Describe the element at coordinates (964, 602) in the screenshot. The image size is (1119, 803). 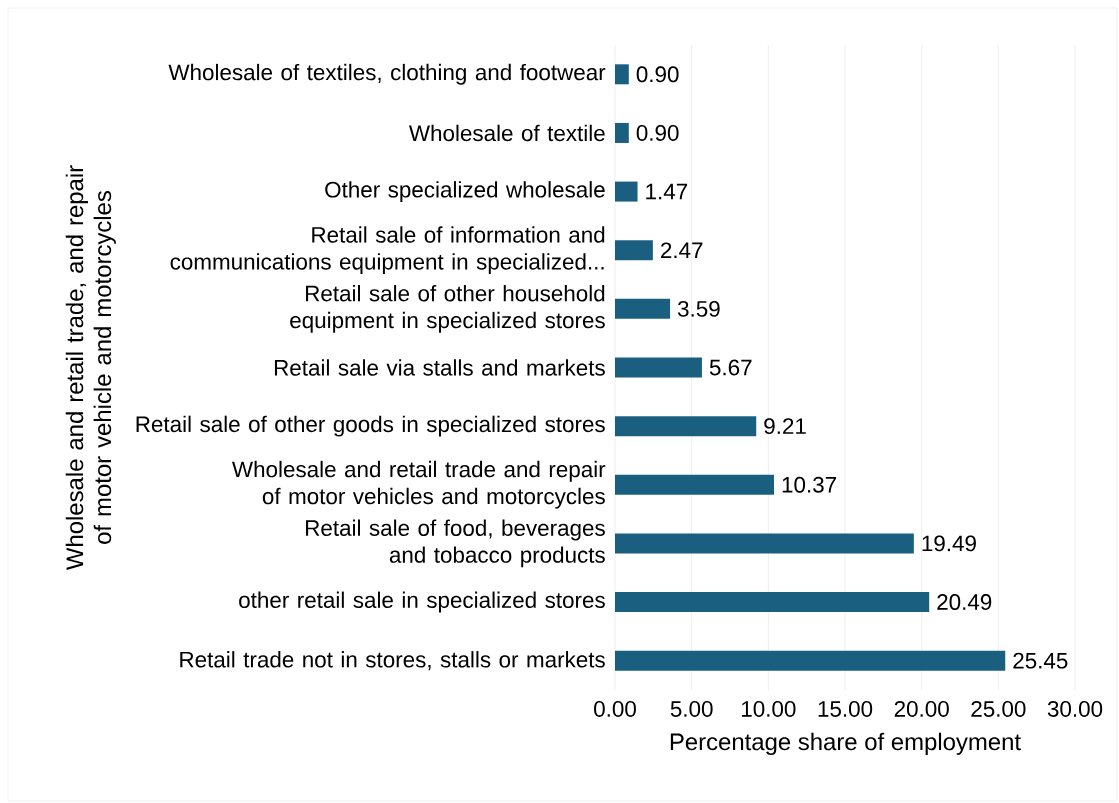
I see `data-label: 20.49` at that location.